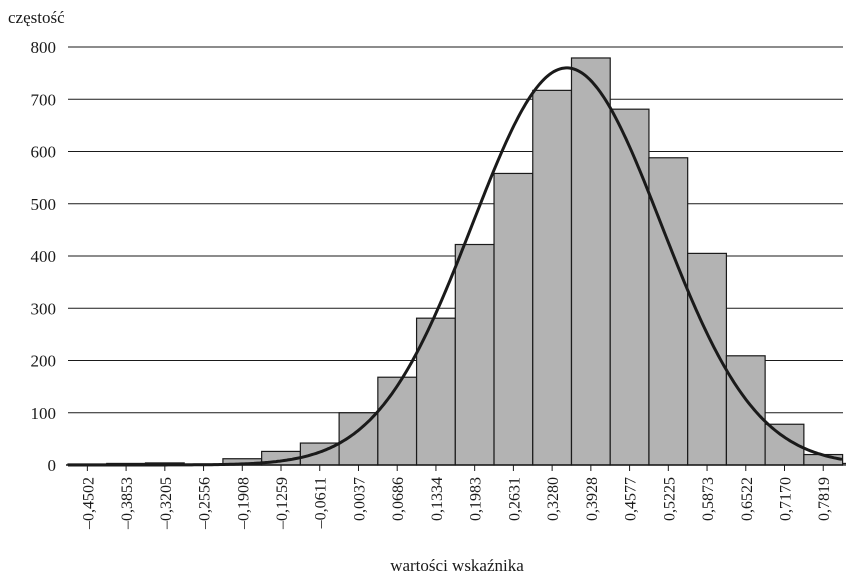 The width and height of the screenshot is (846, 573). I want to click on y-tick-label: 600, so click(44, 152).